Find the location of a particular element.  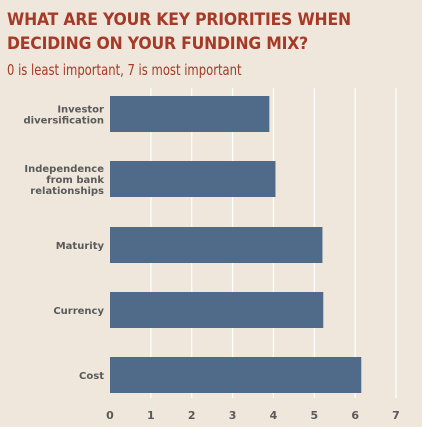

x-axis-tick-labels: 0 1 2 3 4 5 6 7 is located at coordinates (253, 415).